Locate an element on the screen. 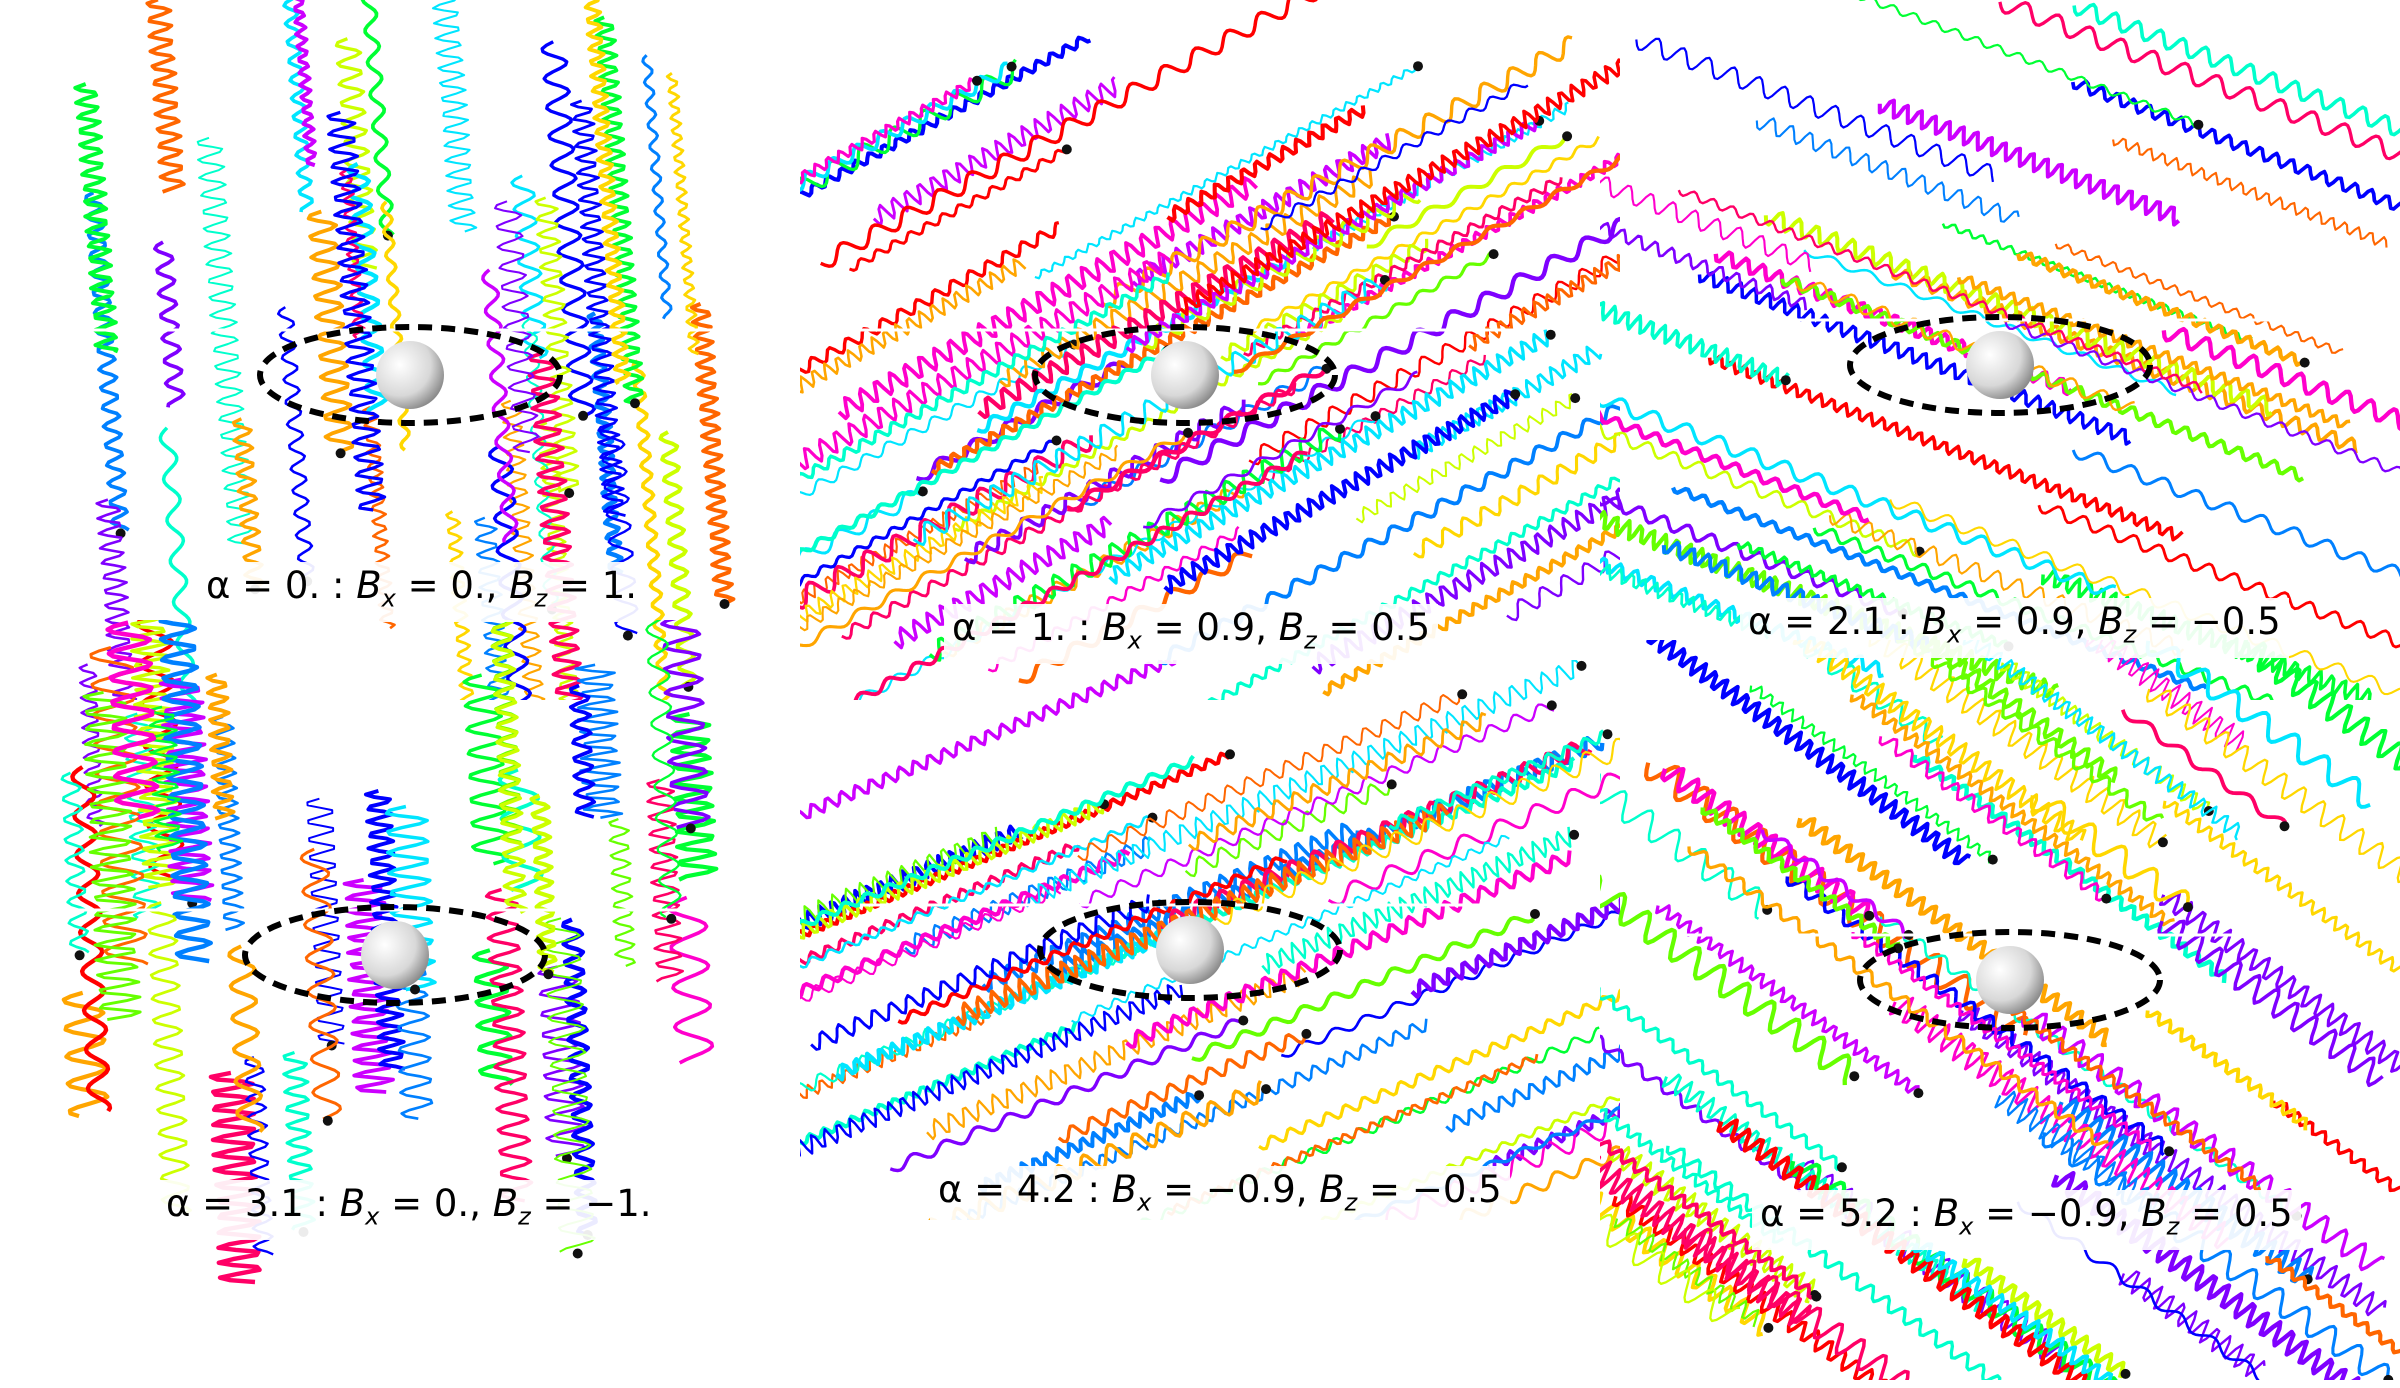  caption-alpha-4-2: α = 4.2 : Bx = −0.9, Bz = −0.5 is located at coordinates (1220, 1196).